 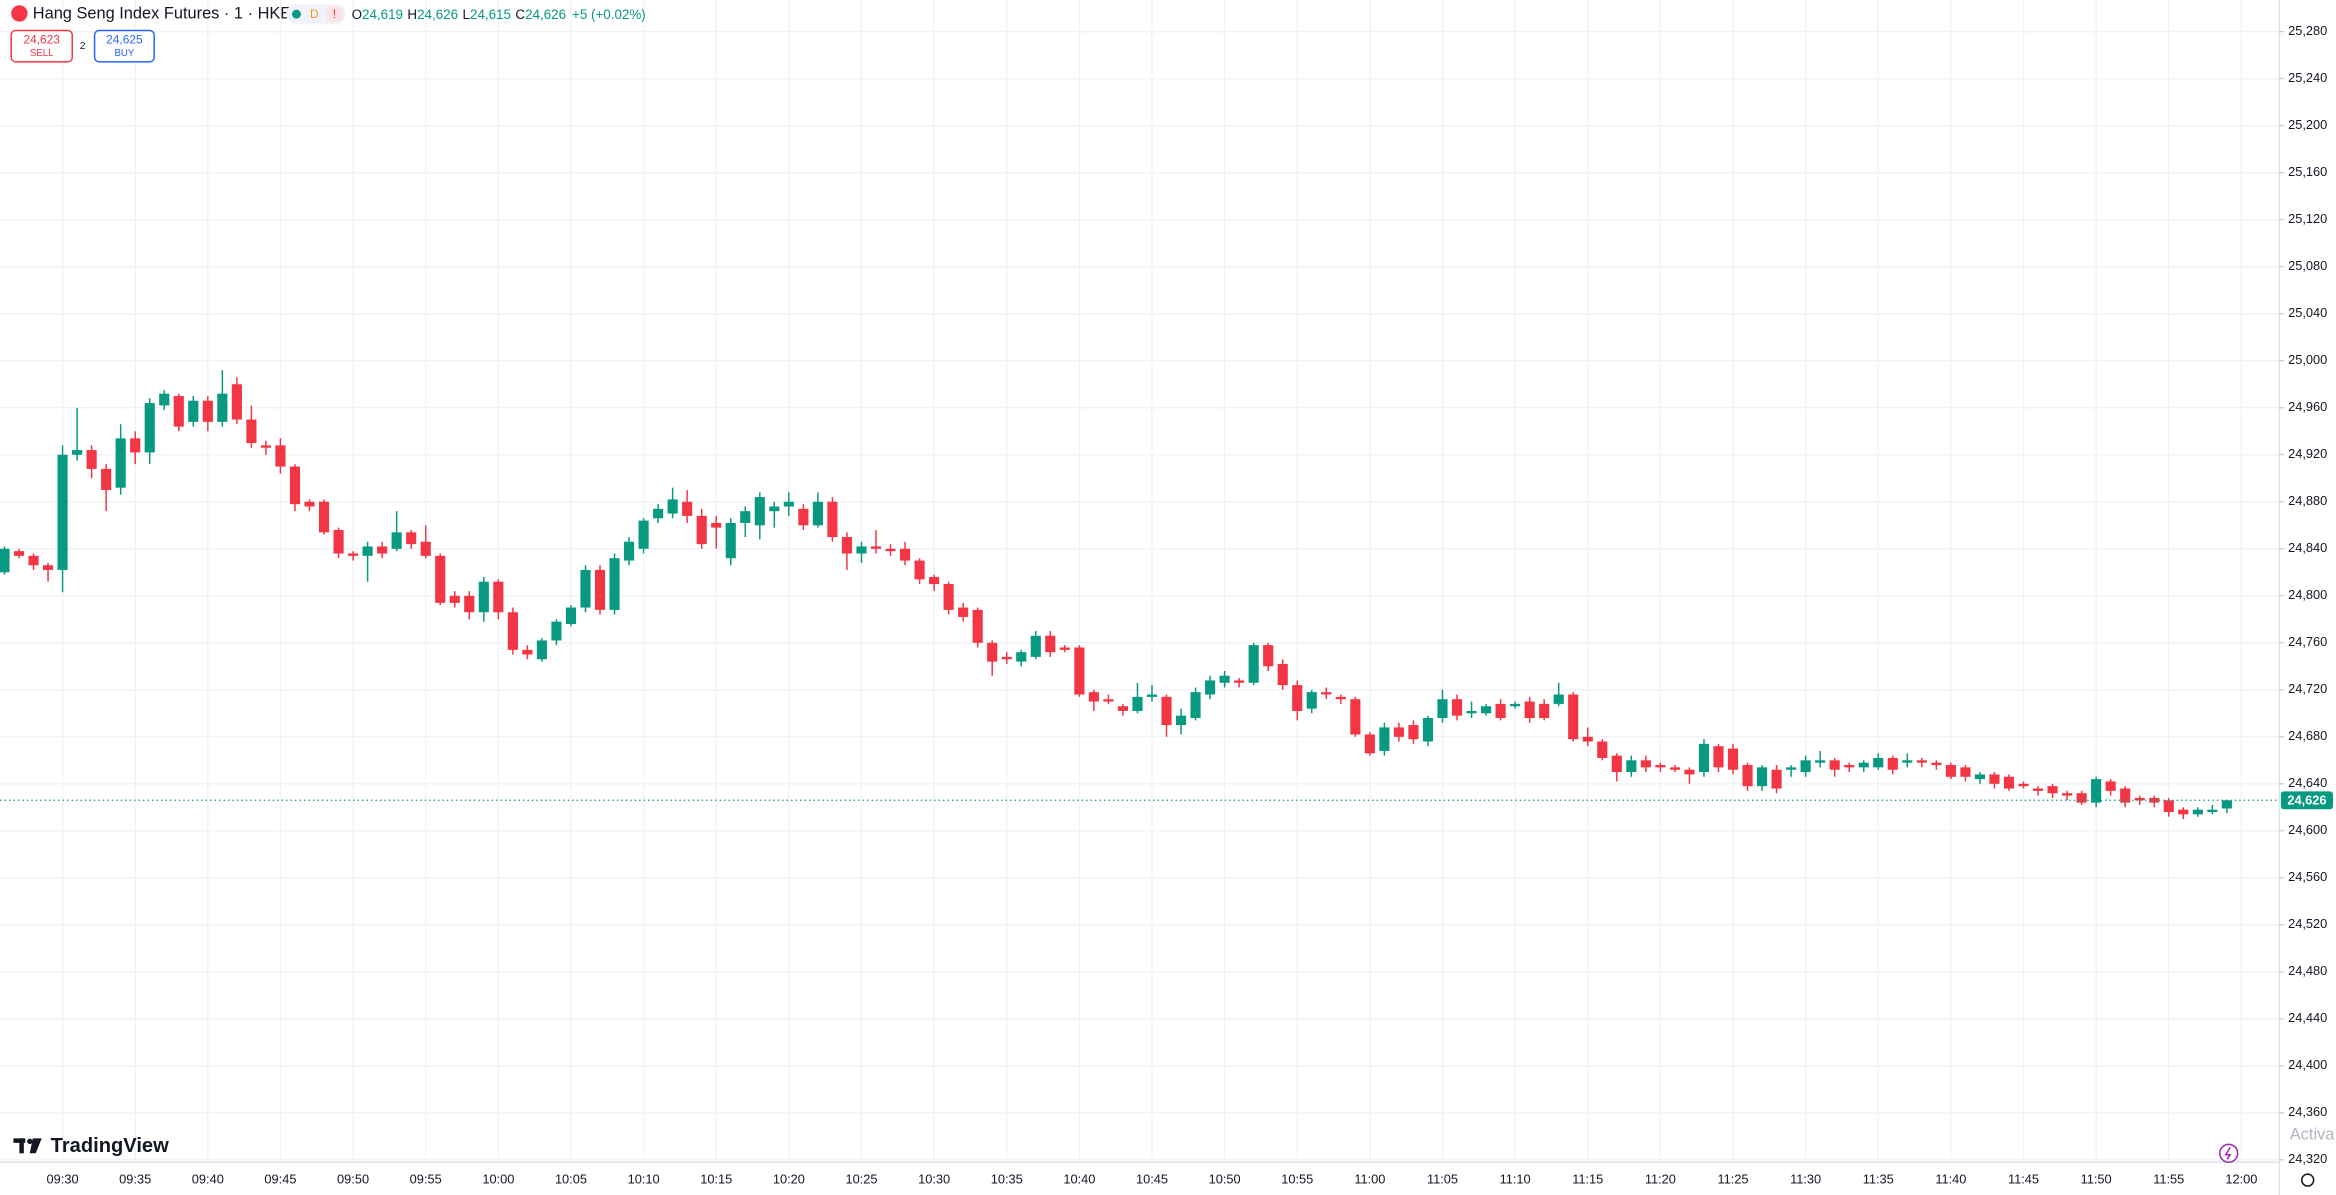 What do you see at coordinates (2307, 77) in the screenshot?
I see `y-tick-label: 25,240` at bounding box center [2307, 77].